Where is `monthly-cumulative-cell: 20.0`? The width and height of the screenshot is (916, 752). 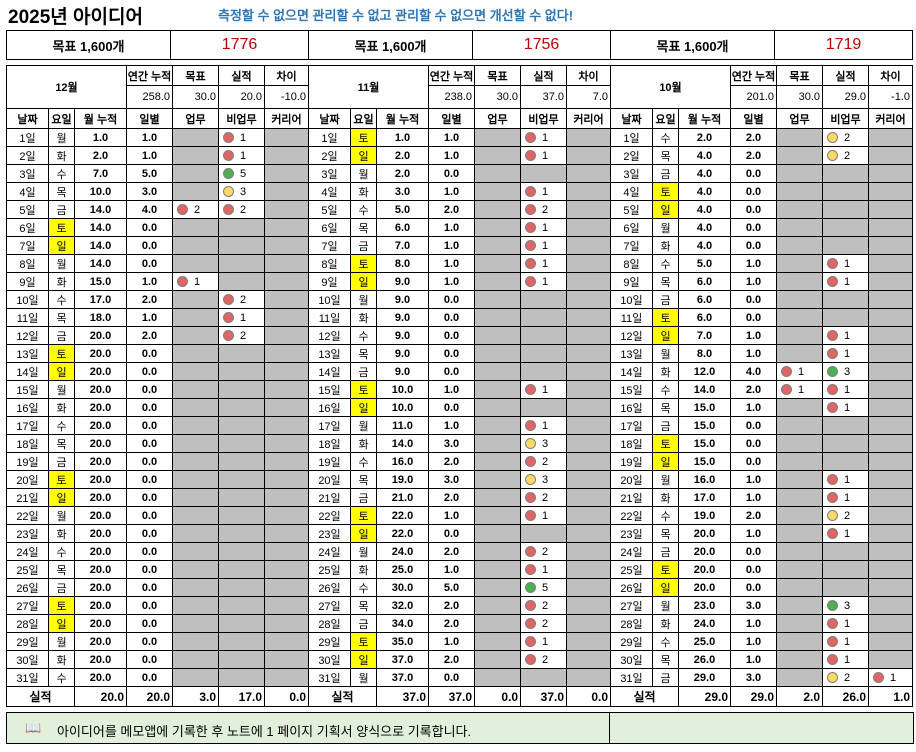
monthly-cumulative-cell: 20.0 is located at coordinates (100, 479).